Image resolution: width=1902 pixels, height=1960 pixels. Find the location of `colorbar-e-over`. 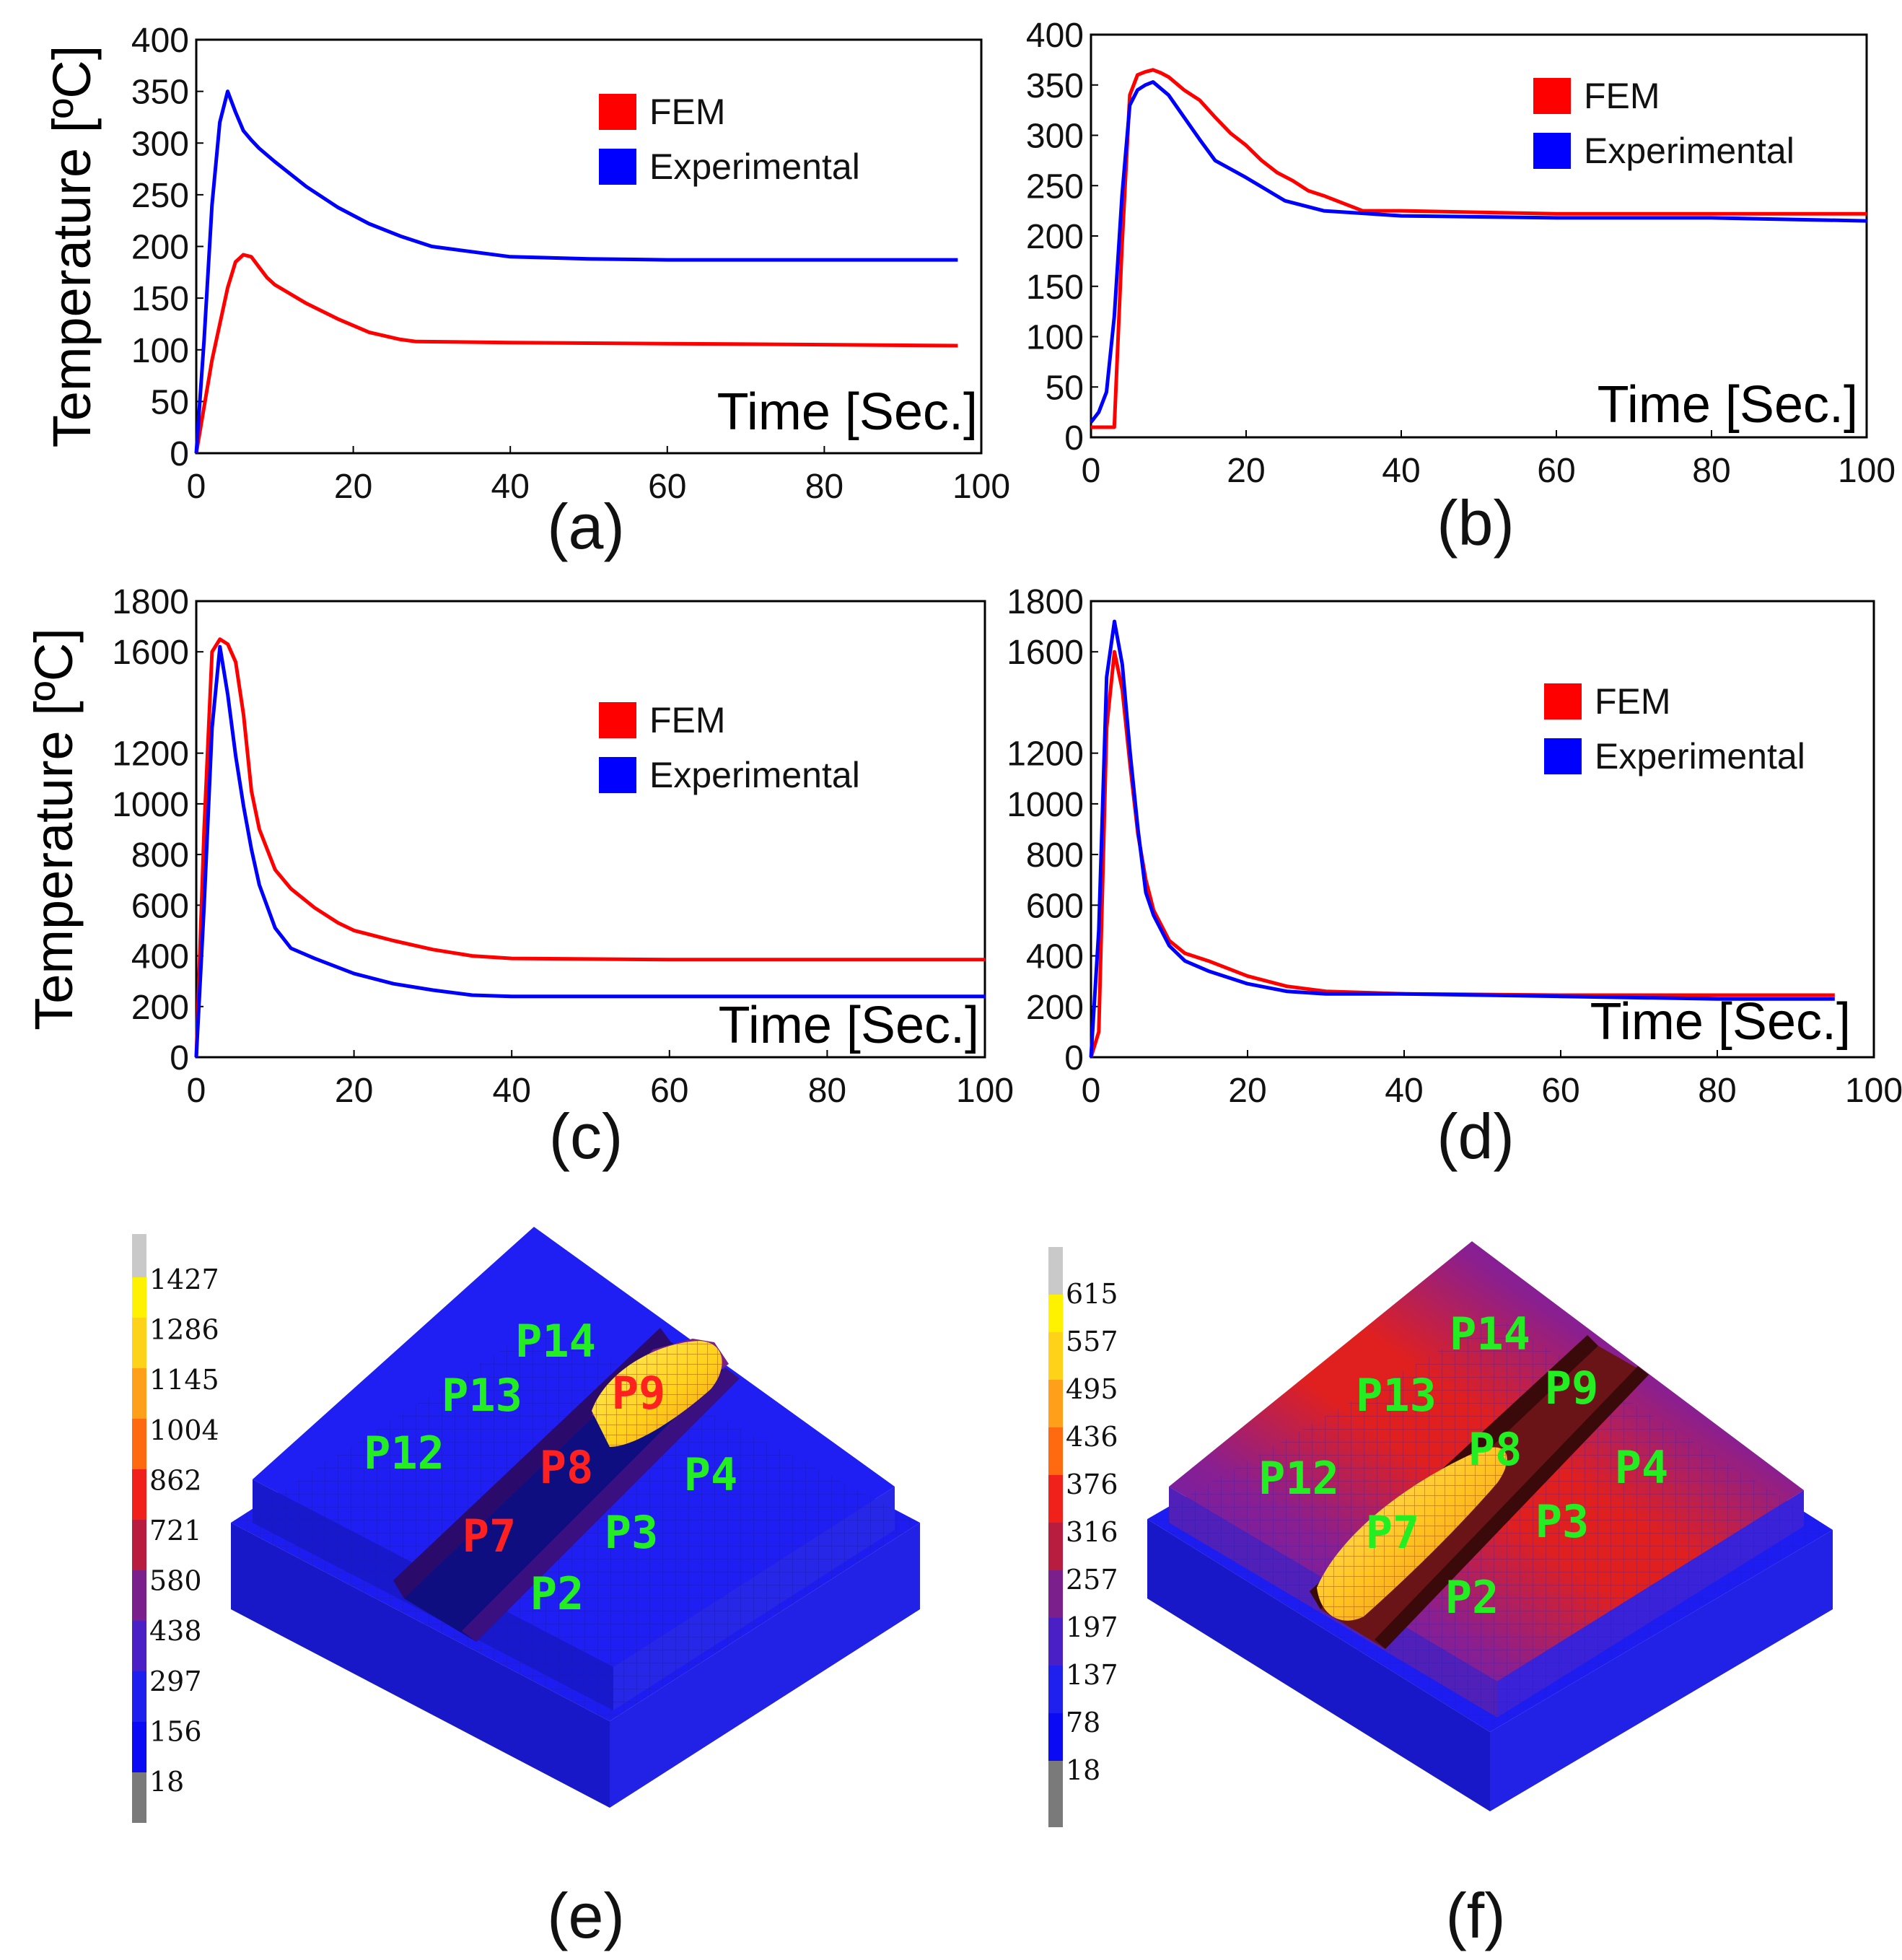

colorbar-e-over is located at coordinates (139, 1255).